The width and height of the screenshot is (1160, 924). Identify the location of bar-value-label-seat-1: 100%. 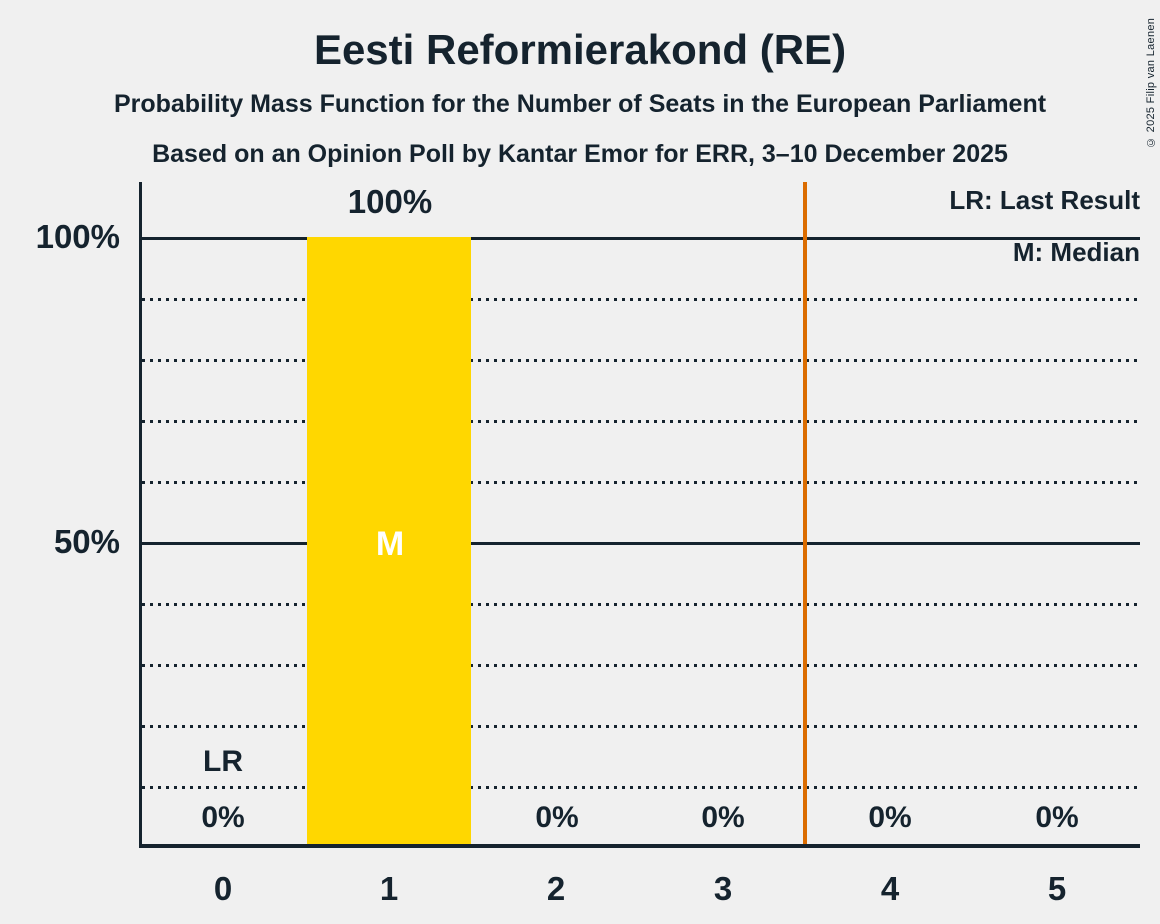
(390, 201).